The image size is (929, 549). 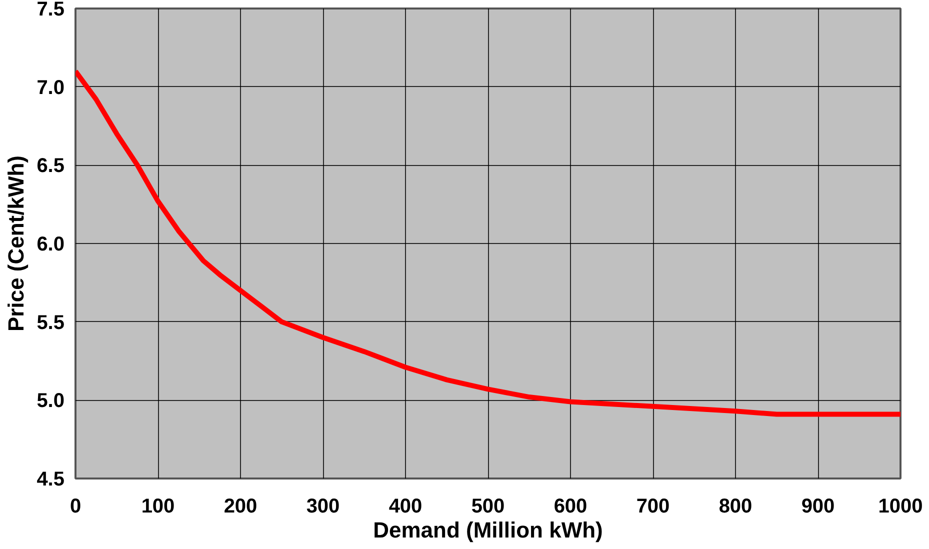 I want to click on x-tick-label: 0, so click(x=76, y=507).